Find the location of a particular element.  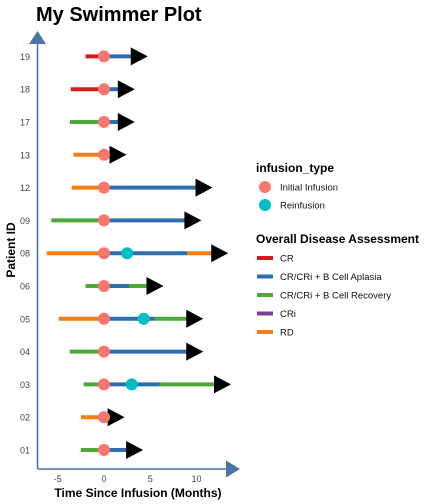

y-tick-label: 05 is located at coordinates (25, 319).